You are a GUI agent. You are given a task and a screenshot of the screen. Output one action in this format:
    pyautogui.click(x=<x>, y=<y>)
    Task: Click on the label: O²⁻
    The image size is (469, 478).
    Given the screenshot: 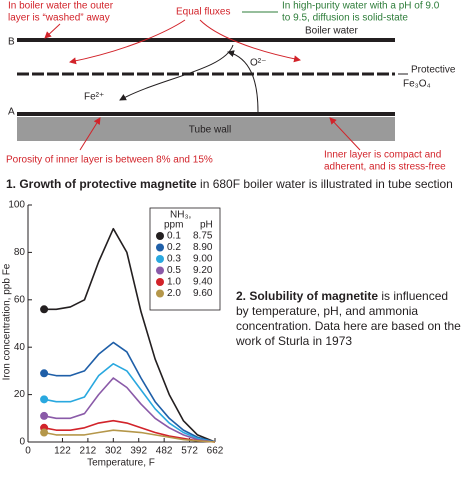 What is the action you would take?
    pyautogui.click(x=258, y=63)
    